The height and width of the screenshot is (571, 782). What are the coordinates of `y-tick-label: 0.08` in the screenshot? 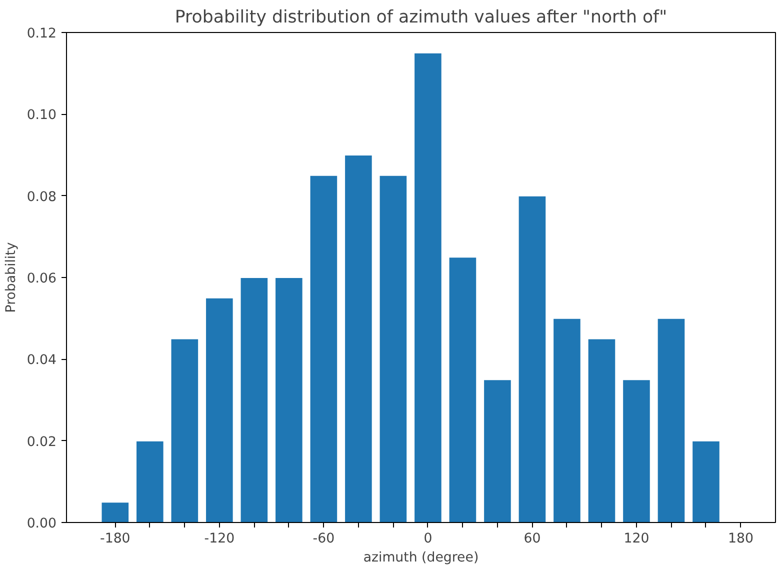 It's located at (41, 197).